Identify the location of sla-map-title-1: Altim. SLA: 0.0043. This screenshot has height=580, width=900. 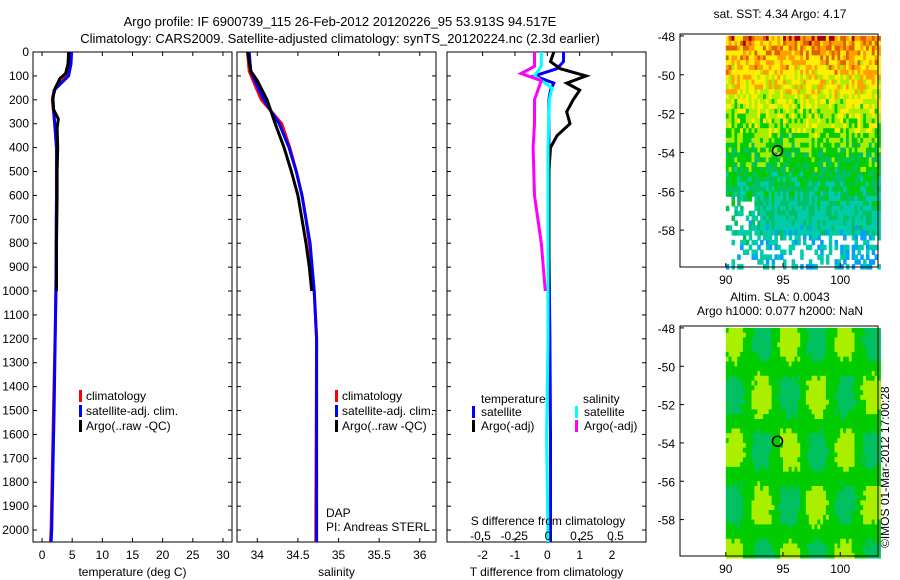
(780, 297).